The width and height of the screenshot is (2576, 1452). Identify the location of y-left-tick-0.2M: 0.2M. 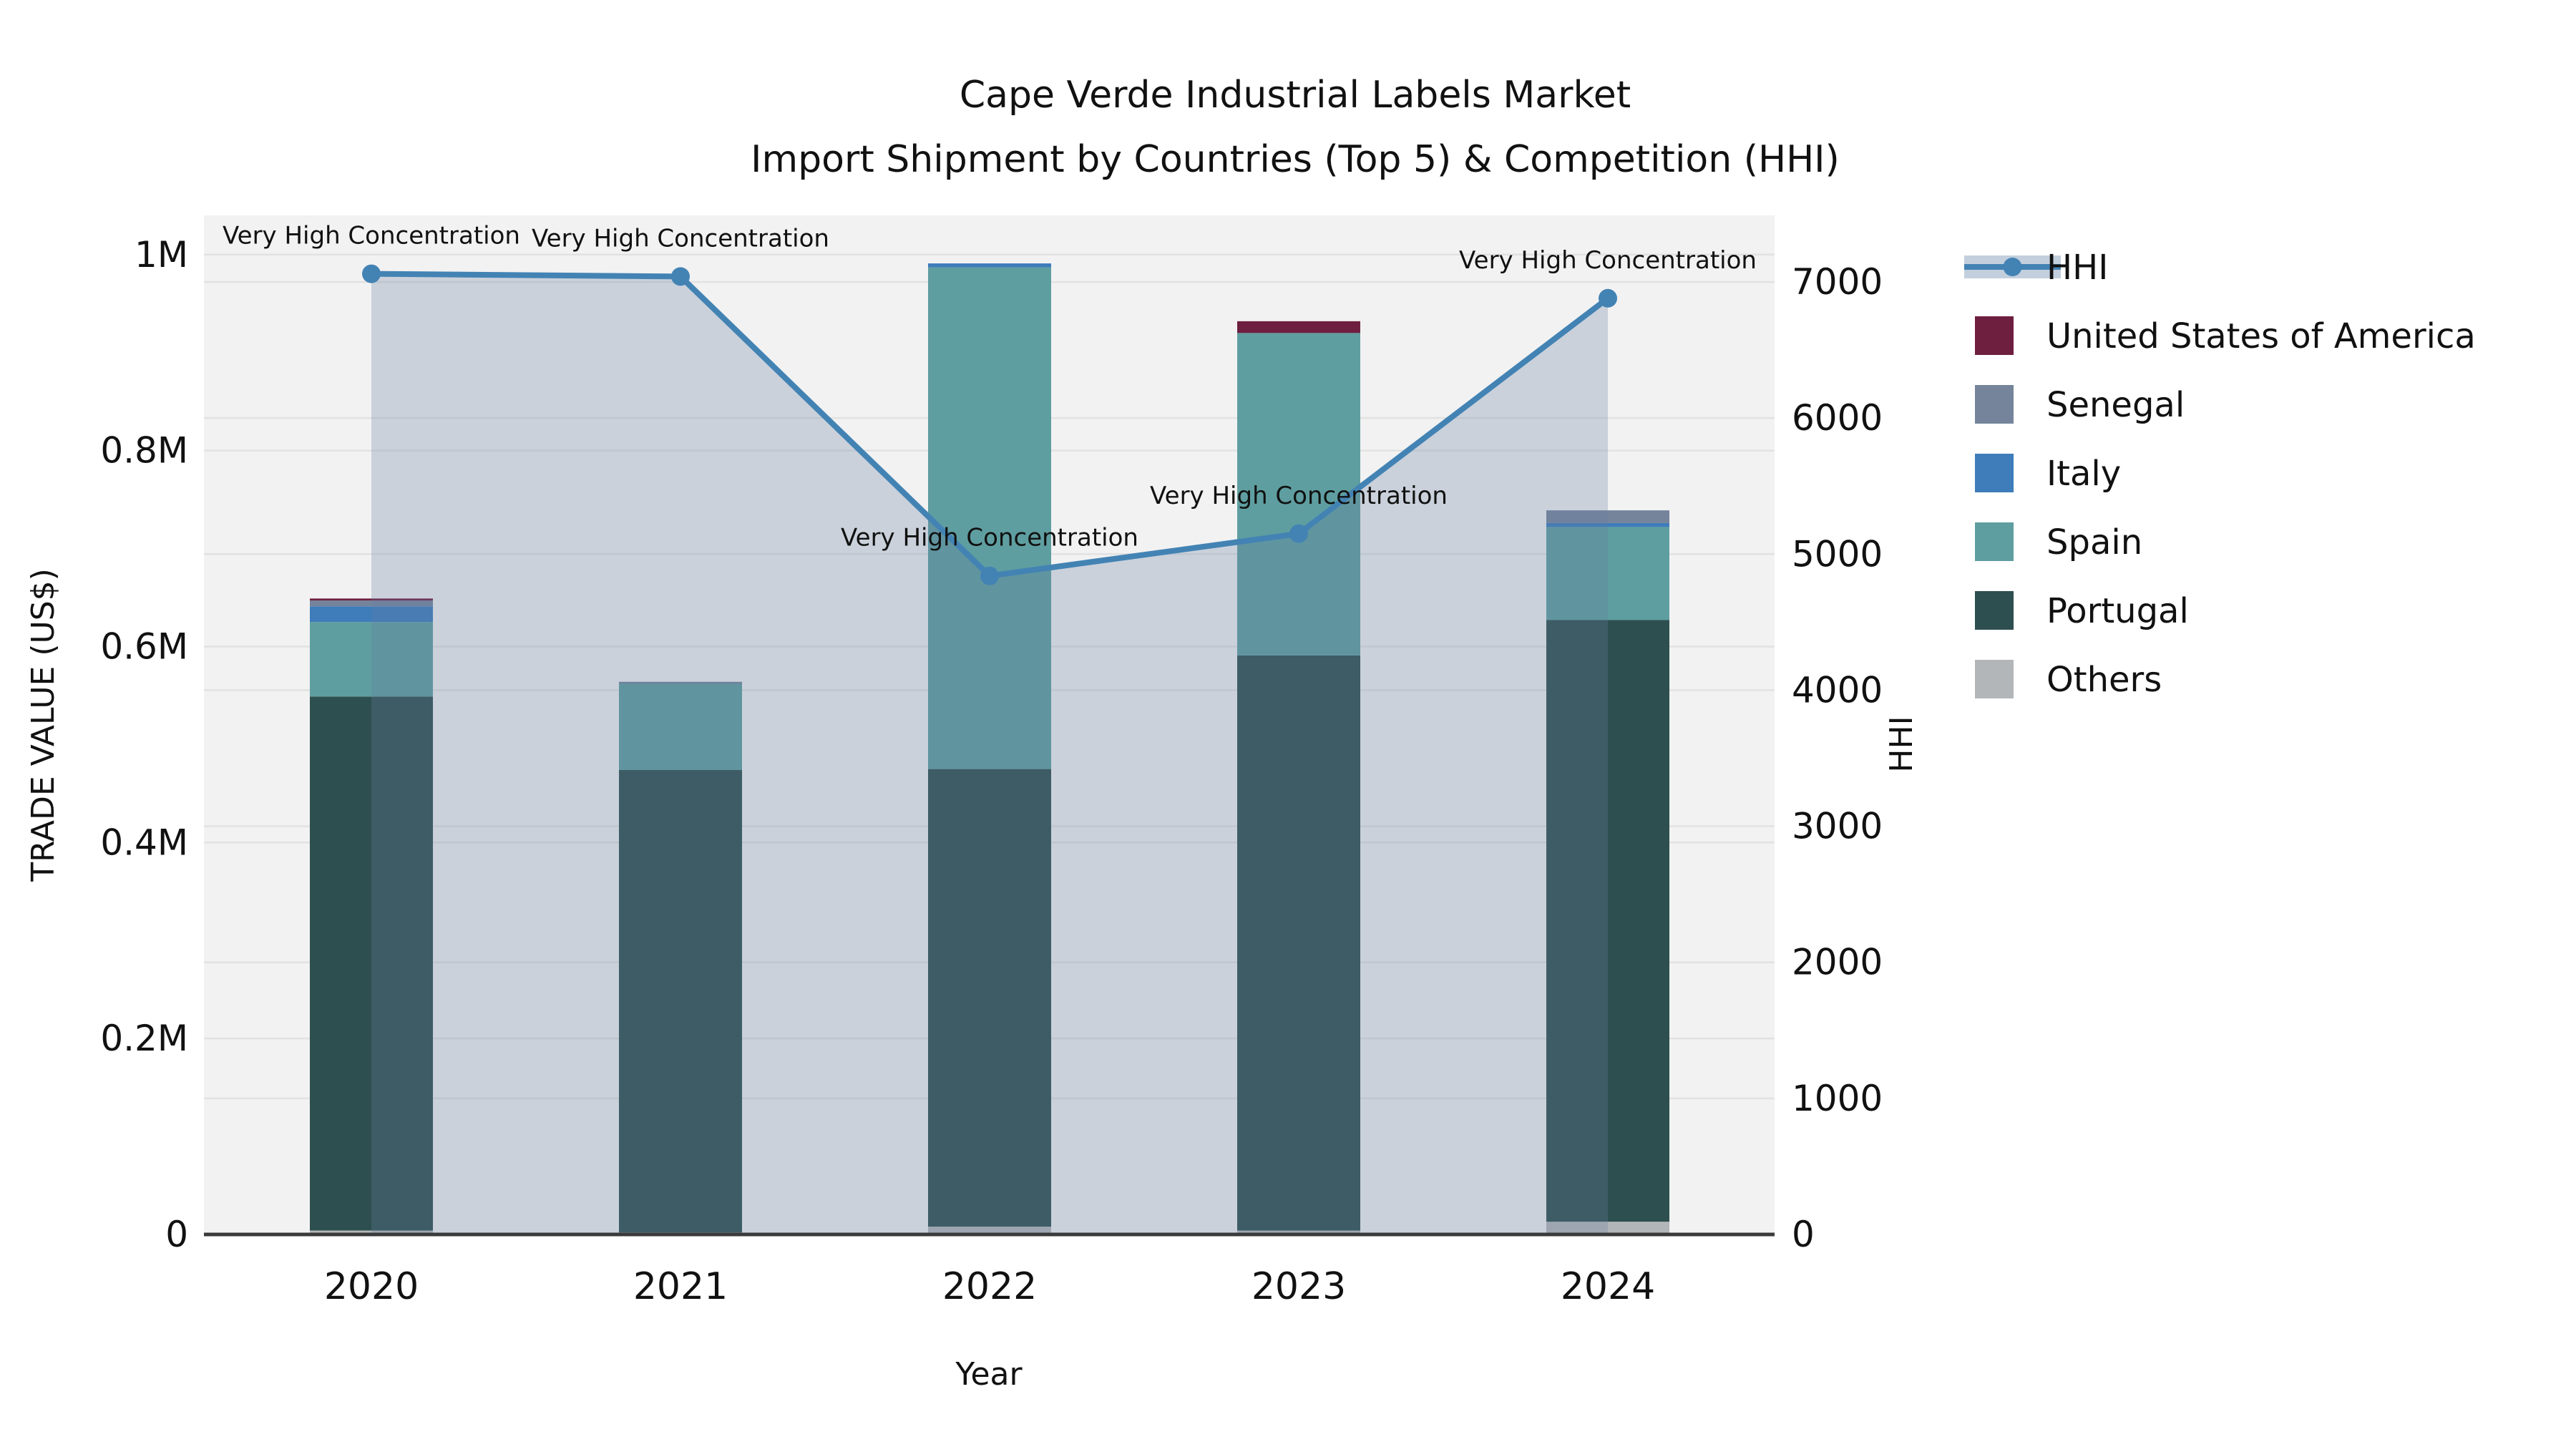
(144, 1038).